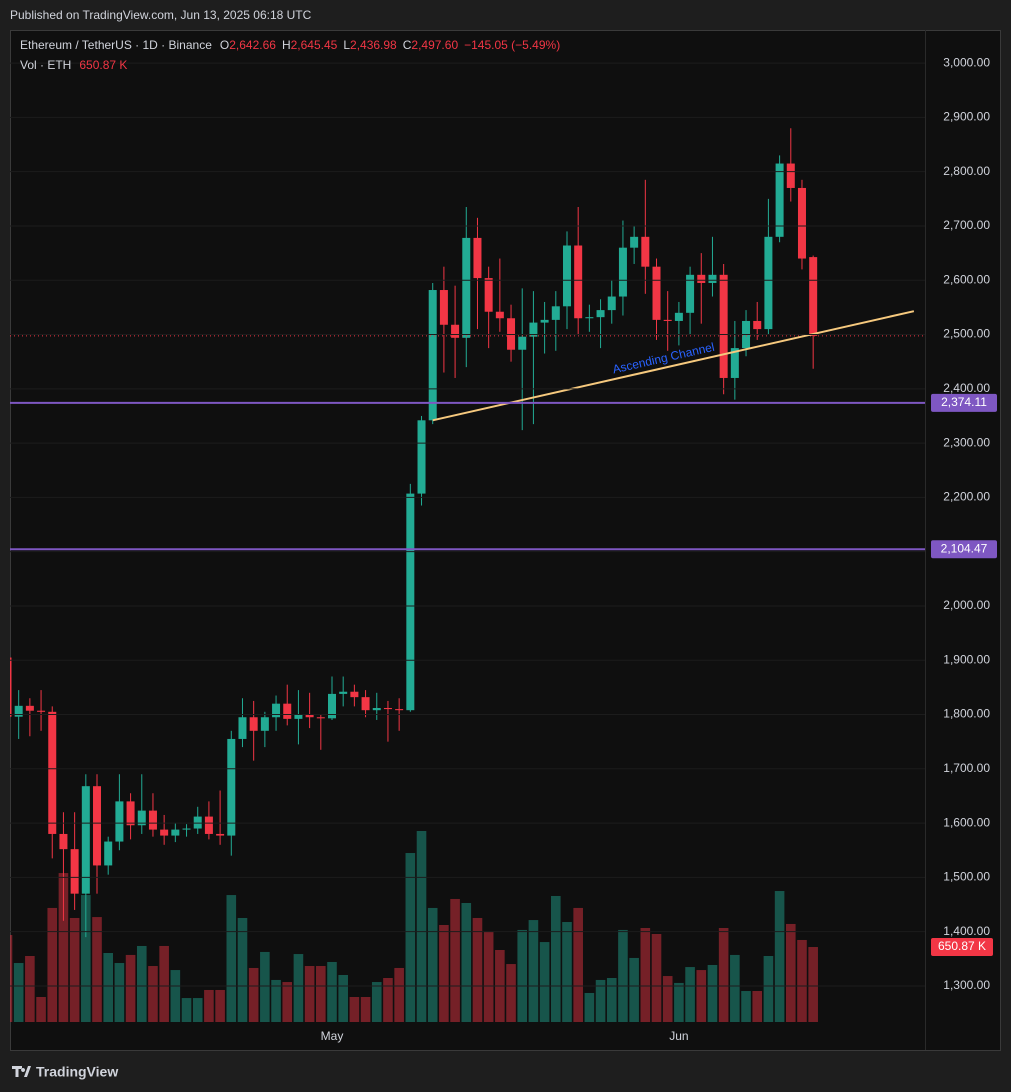  I want to click on y-tick-label: 2,700.00, so click(966, 225).